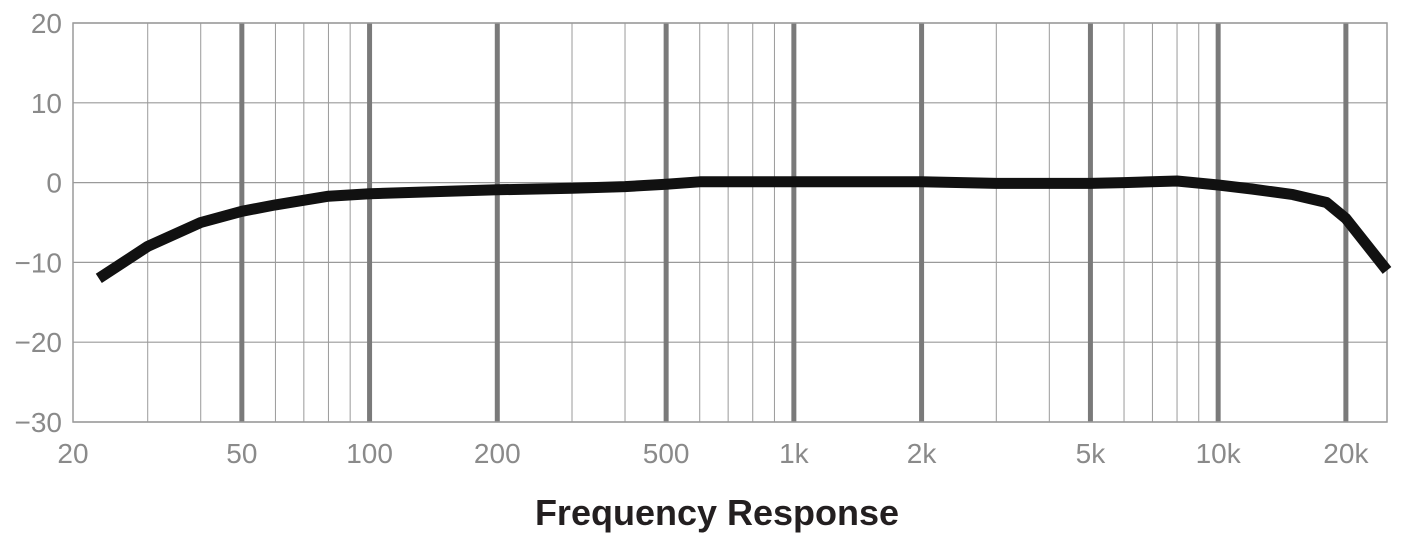  Describe the element at coordinates (39, 422) in the screenshot. I see `y-tick-label: −30` at that location.